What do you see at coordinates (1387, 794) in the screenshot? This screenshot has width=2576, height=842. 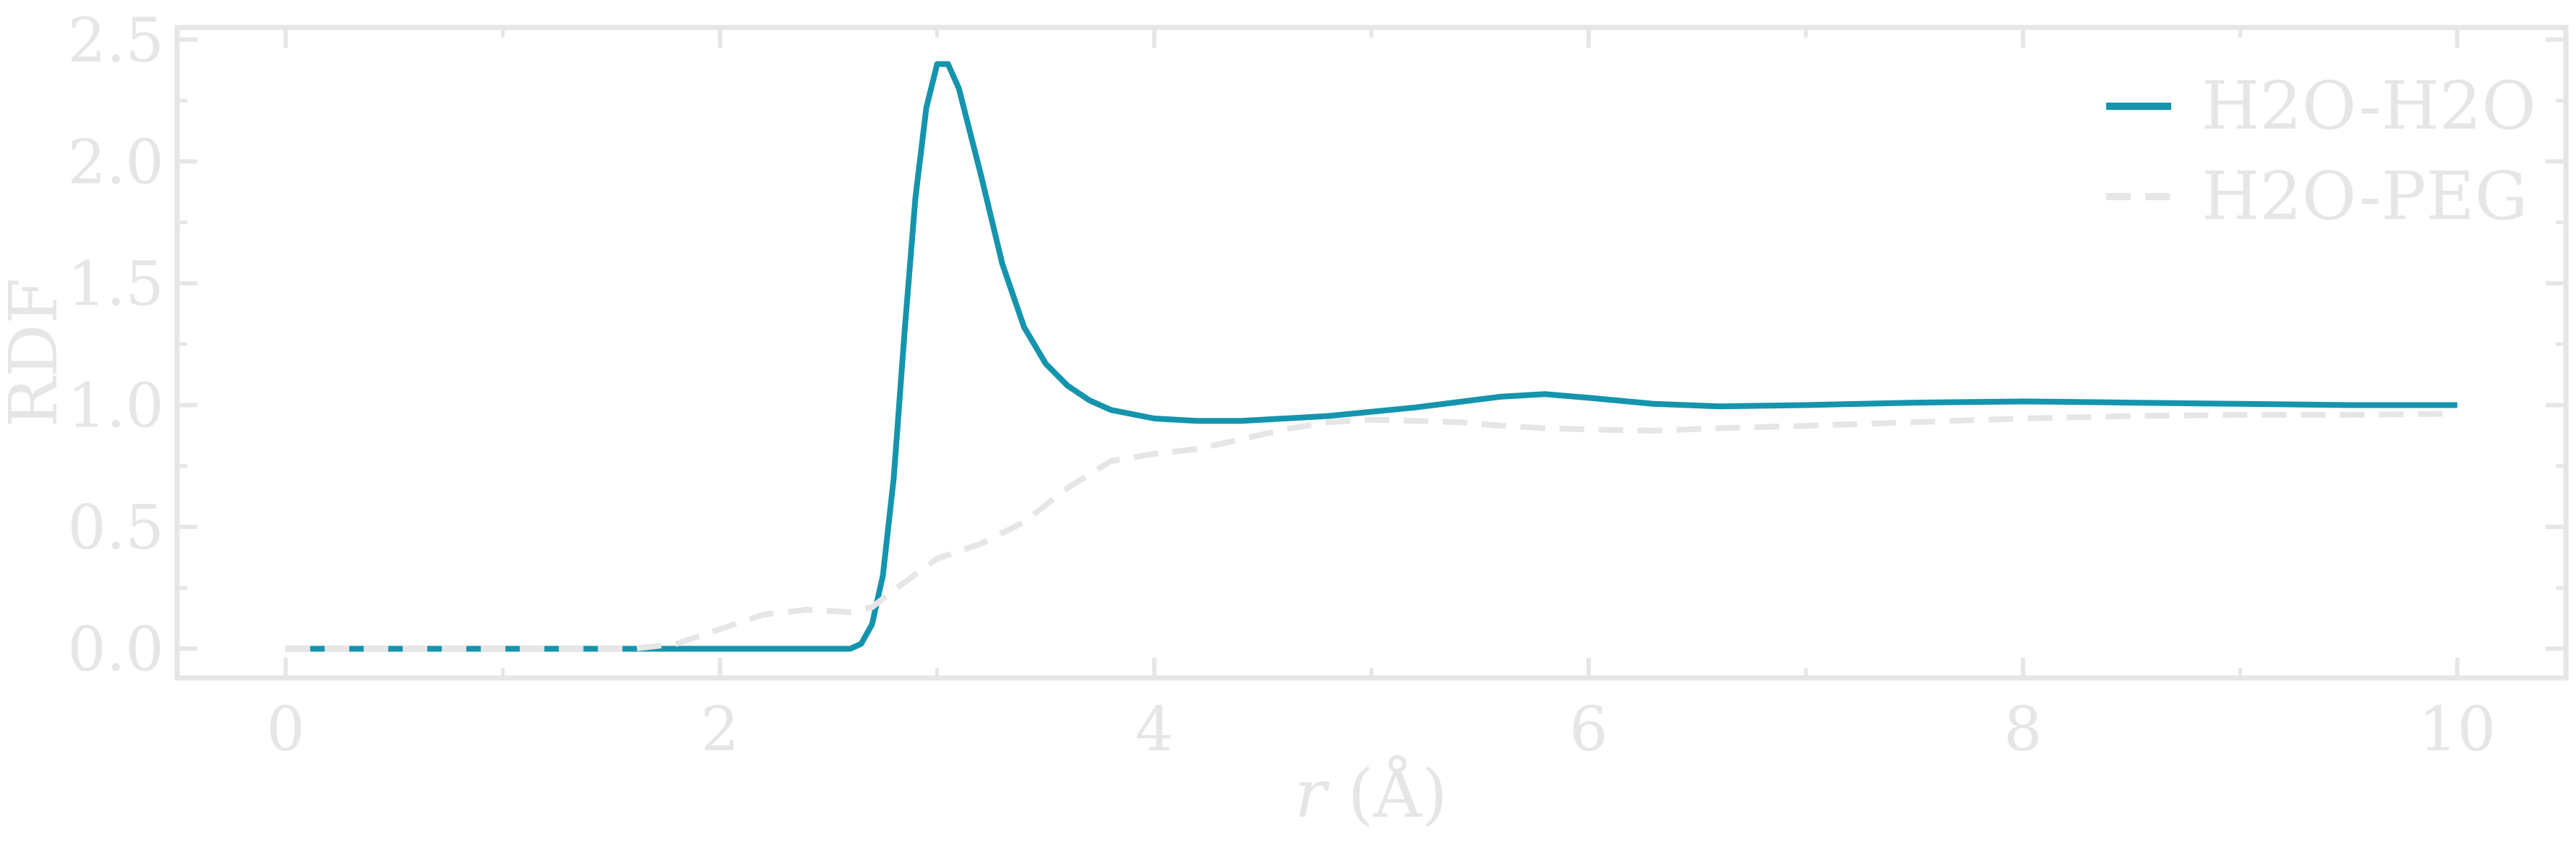 I see `x-axis-label-unit: (Å)` at bounding box center [1387, 794].